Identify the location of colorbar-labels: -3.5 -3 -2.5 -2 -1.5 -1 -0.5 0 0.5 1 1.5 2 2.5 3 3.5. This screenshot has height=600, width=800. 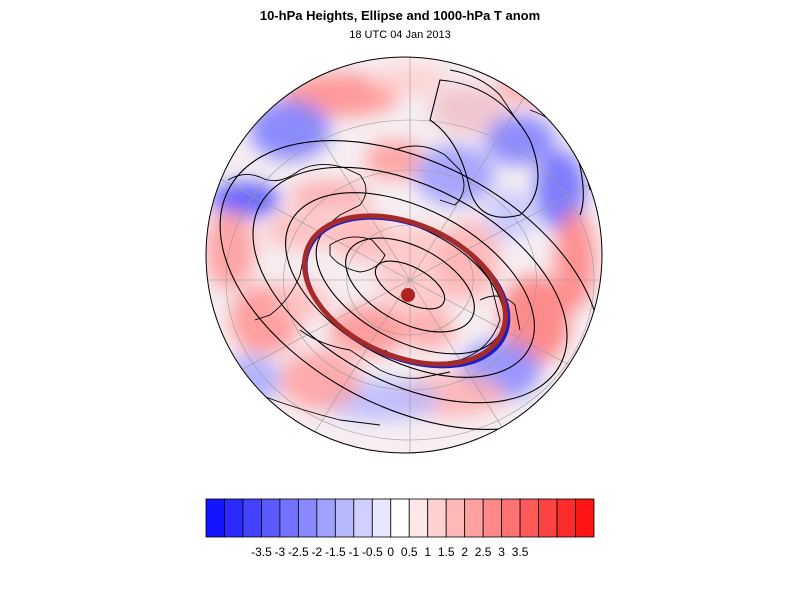
(390, 552).